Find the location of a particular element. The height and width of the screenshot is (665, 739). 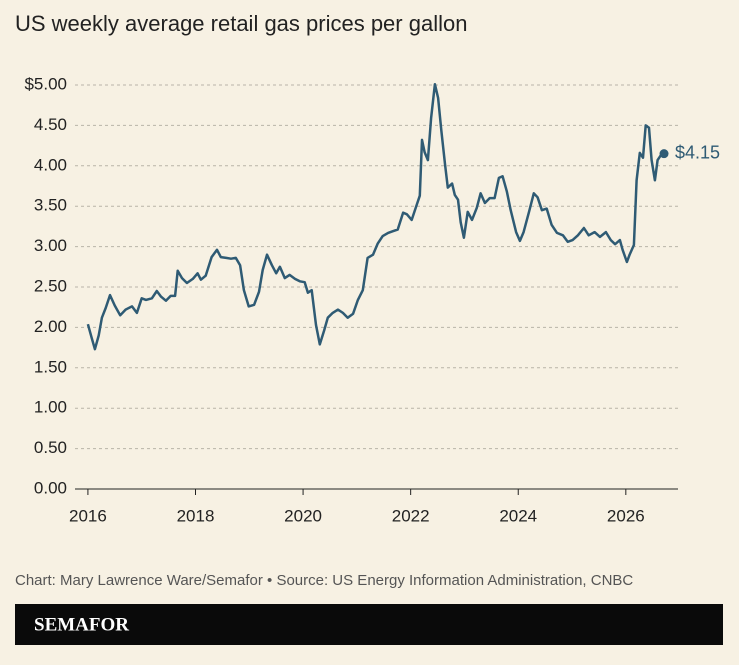

y-tick-label: 1.00 is located at coordinates (50, 407).